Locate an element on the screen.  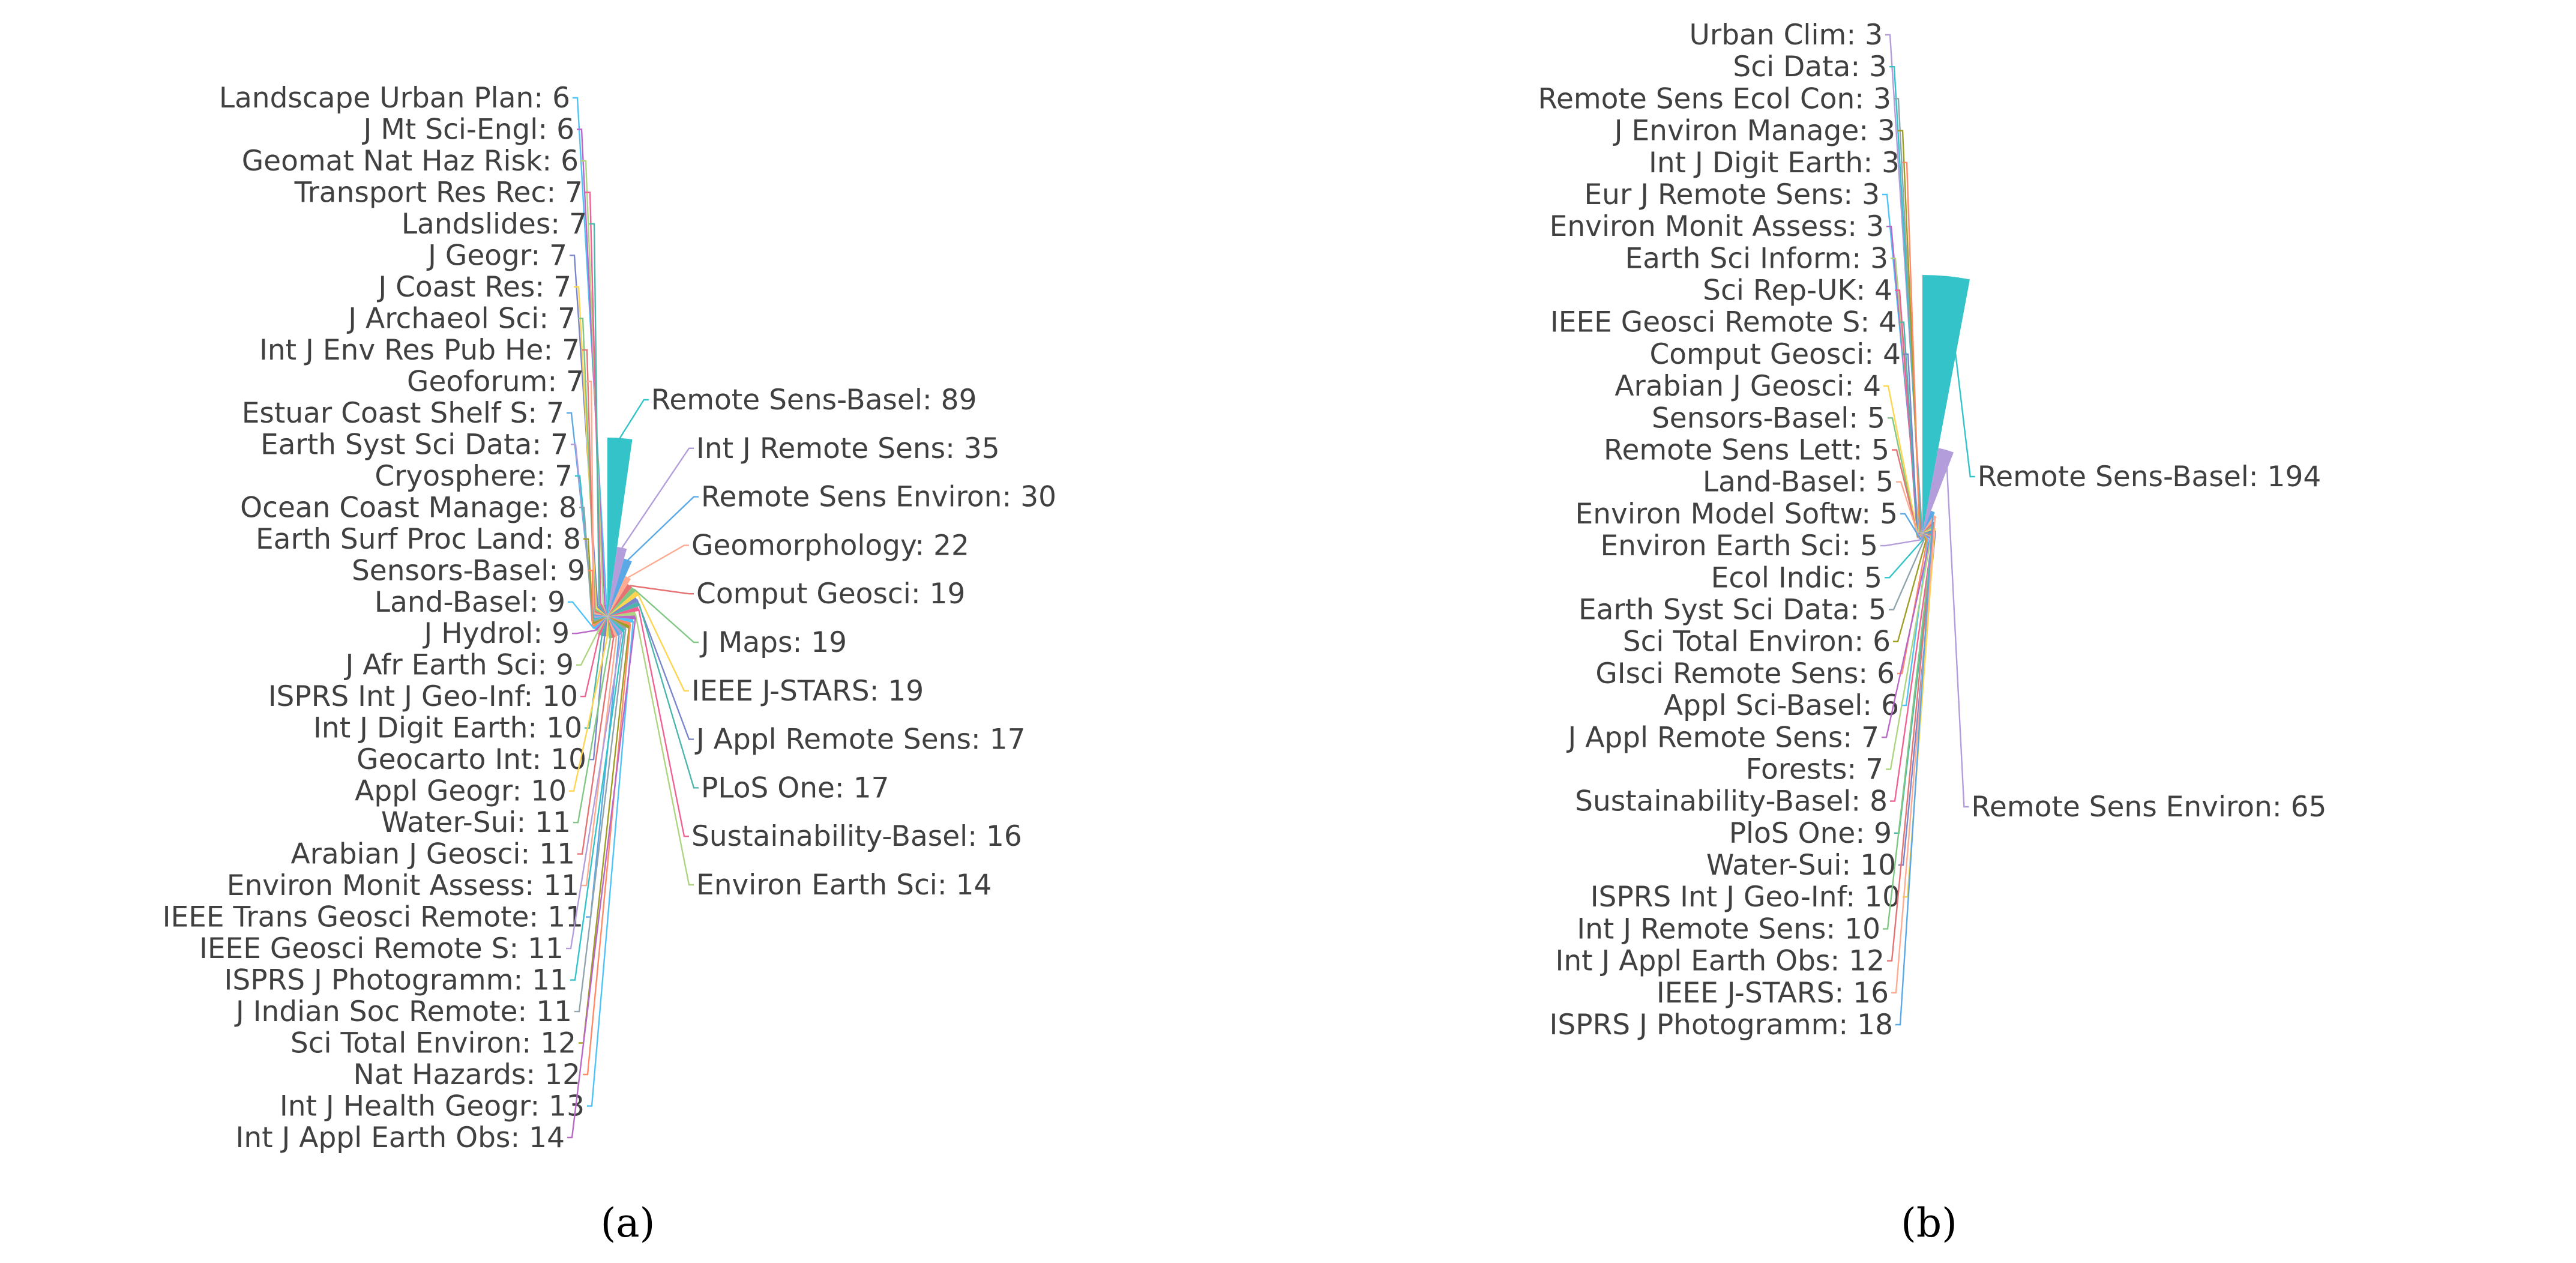
slice-label-b-gisci-remote-sens: GIsci Remote Sens: 6 is located at coordinates (1745, 673).